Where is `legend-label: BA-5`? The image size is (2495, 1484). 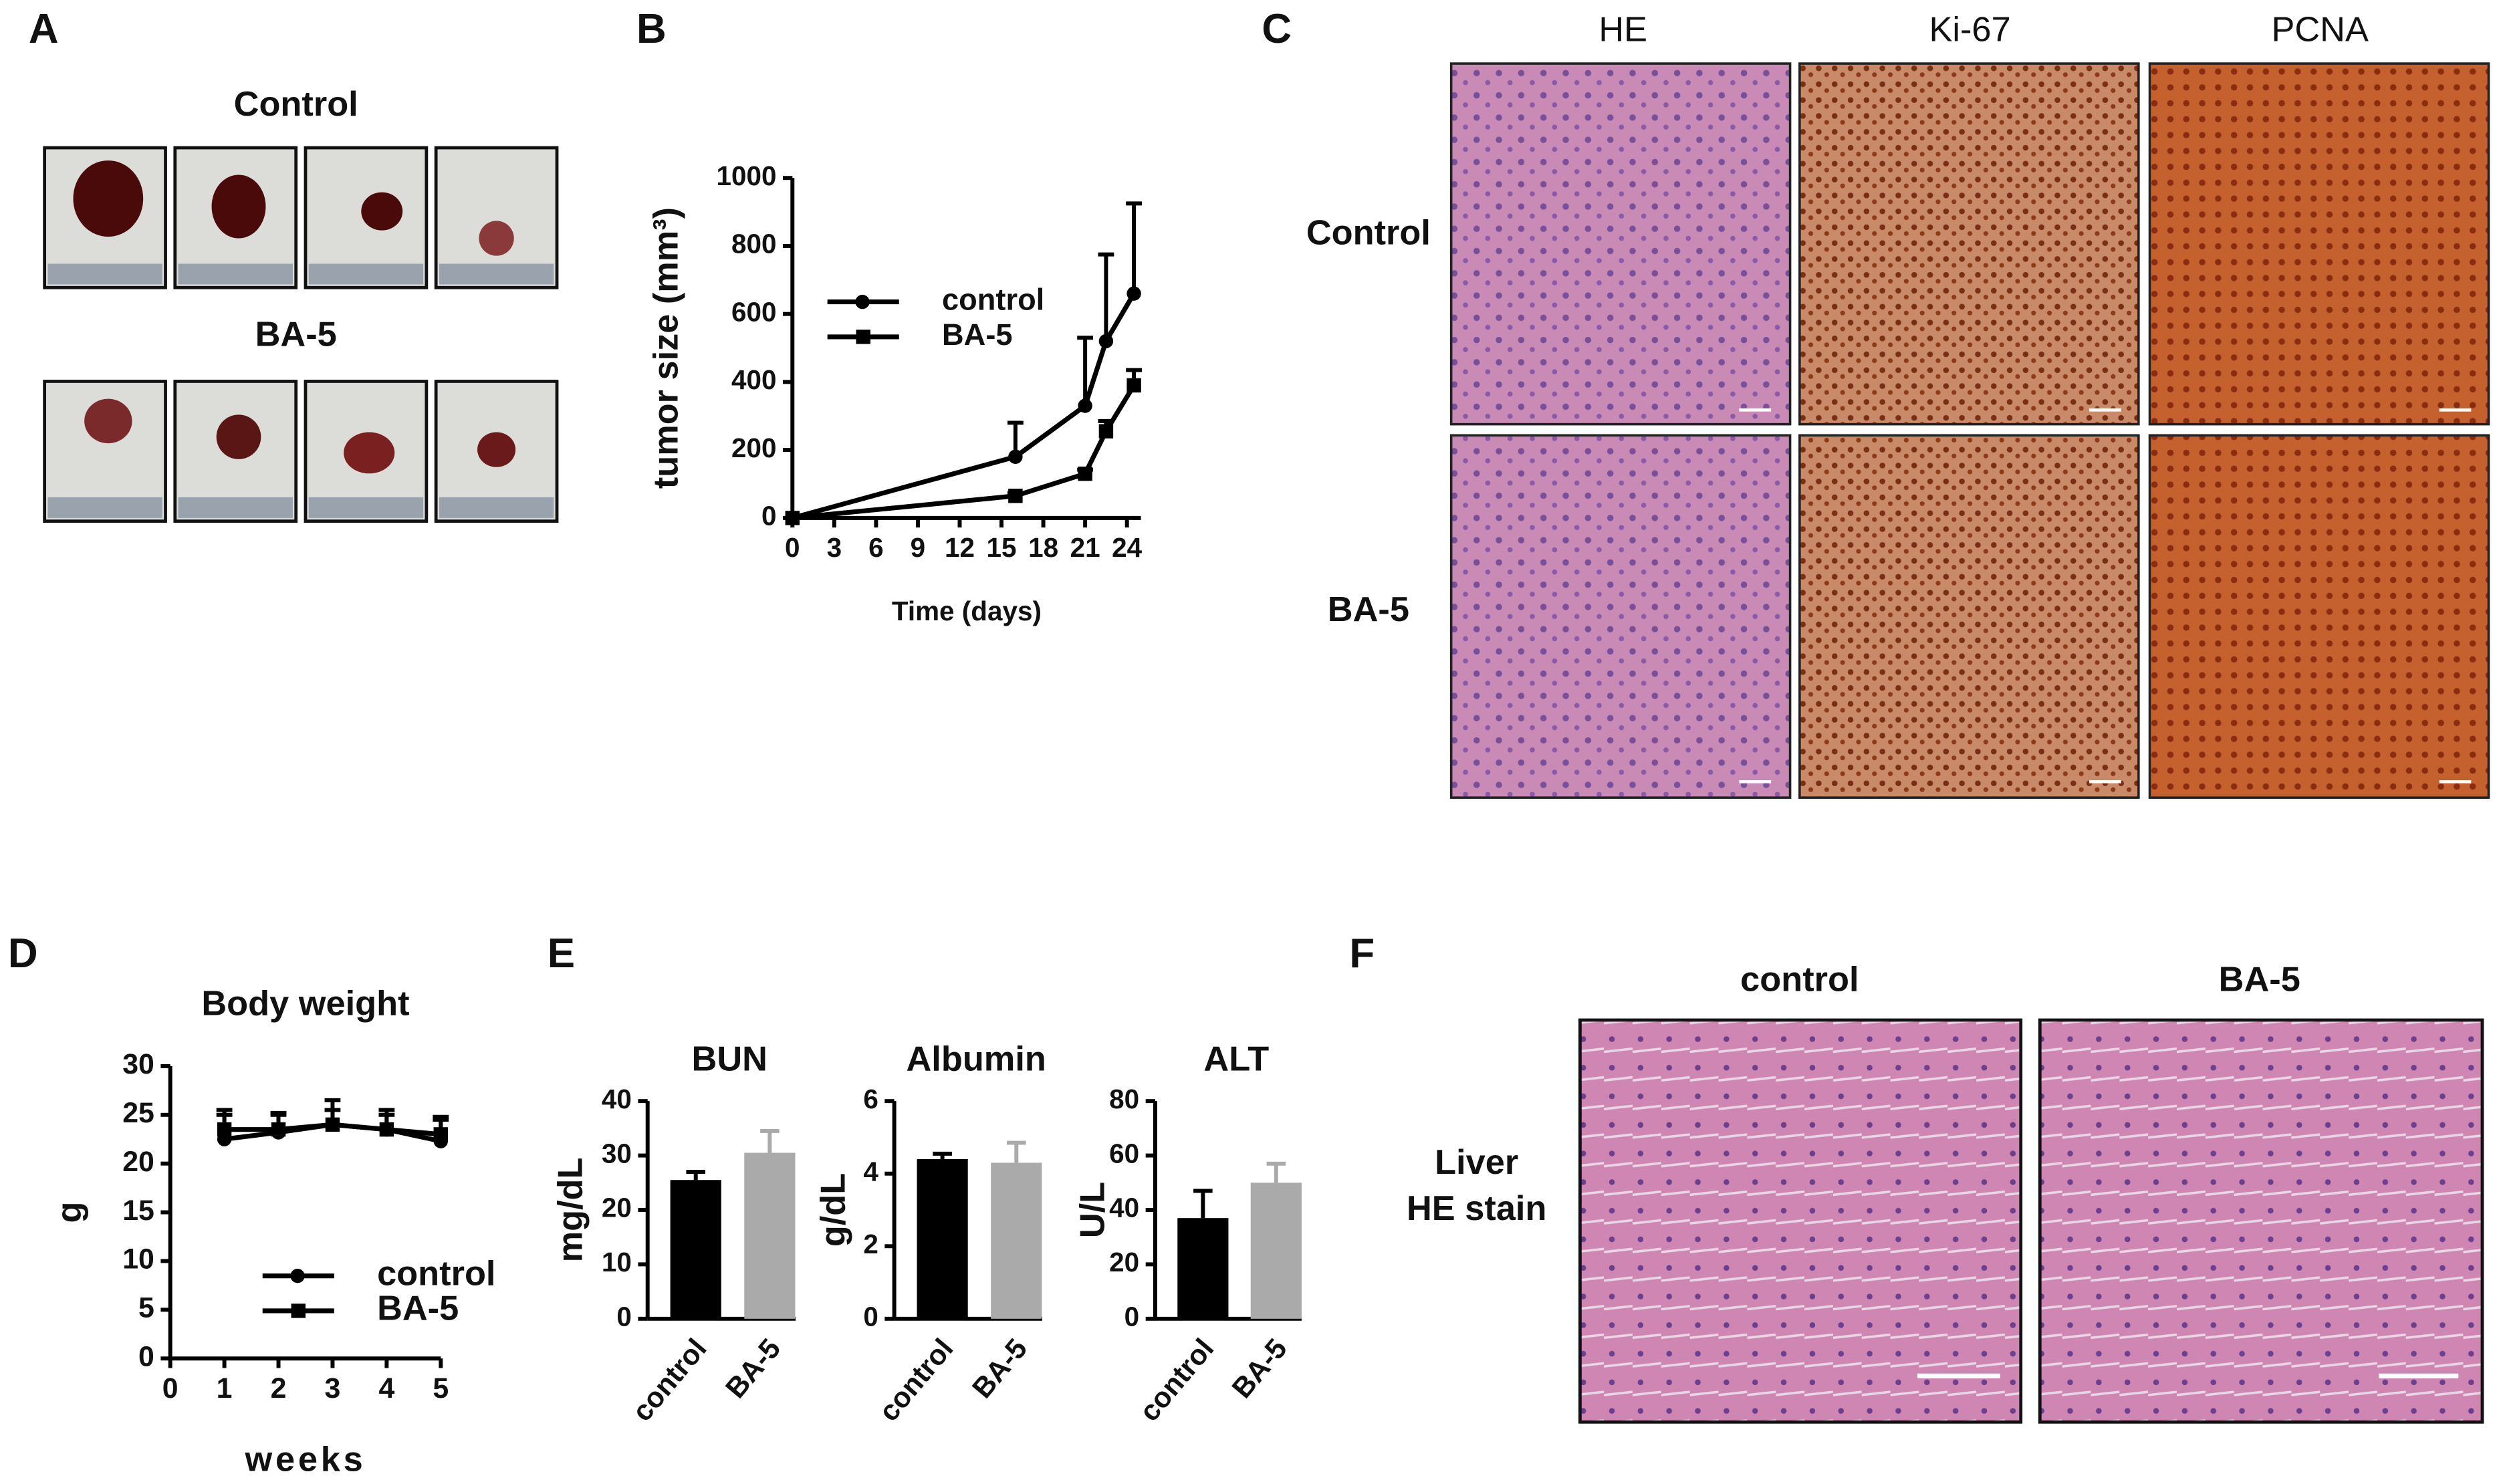 legend-label: BA-5 is located at coordinates (977, 335).